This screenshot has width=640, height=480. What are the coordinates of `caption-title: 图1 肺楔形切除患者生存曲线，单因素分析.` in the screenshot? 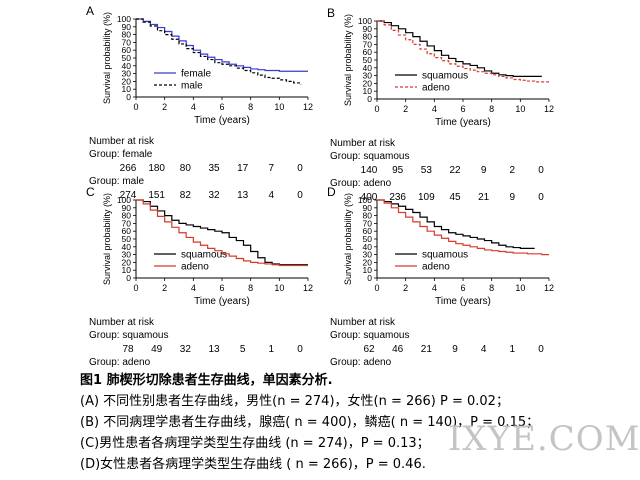 It's located at (206, 380).